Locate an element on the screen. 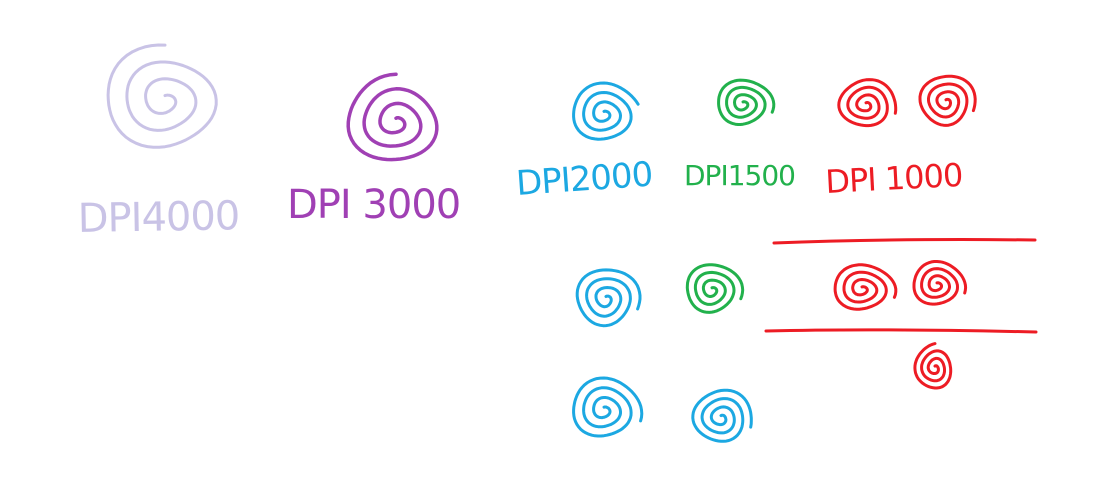  spiral-dpi1000-a is located at coordinates (867, 103).